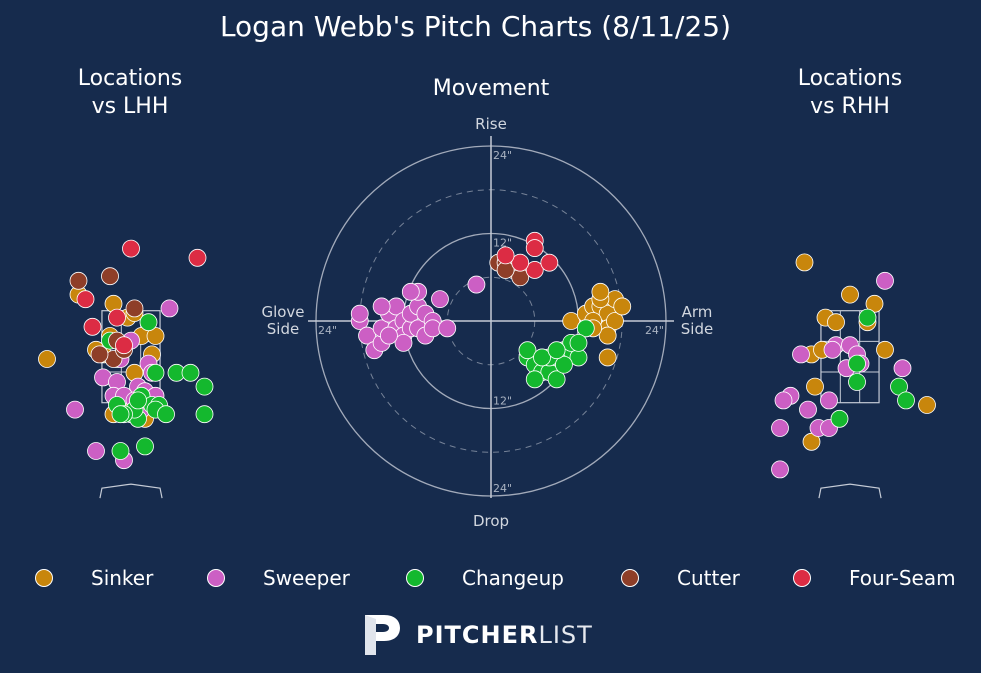 The image size is (981, 673). Describe the element at coordinates (491, 124) in the screenshot. I see `movement-label-rise: Rise` at that location.